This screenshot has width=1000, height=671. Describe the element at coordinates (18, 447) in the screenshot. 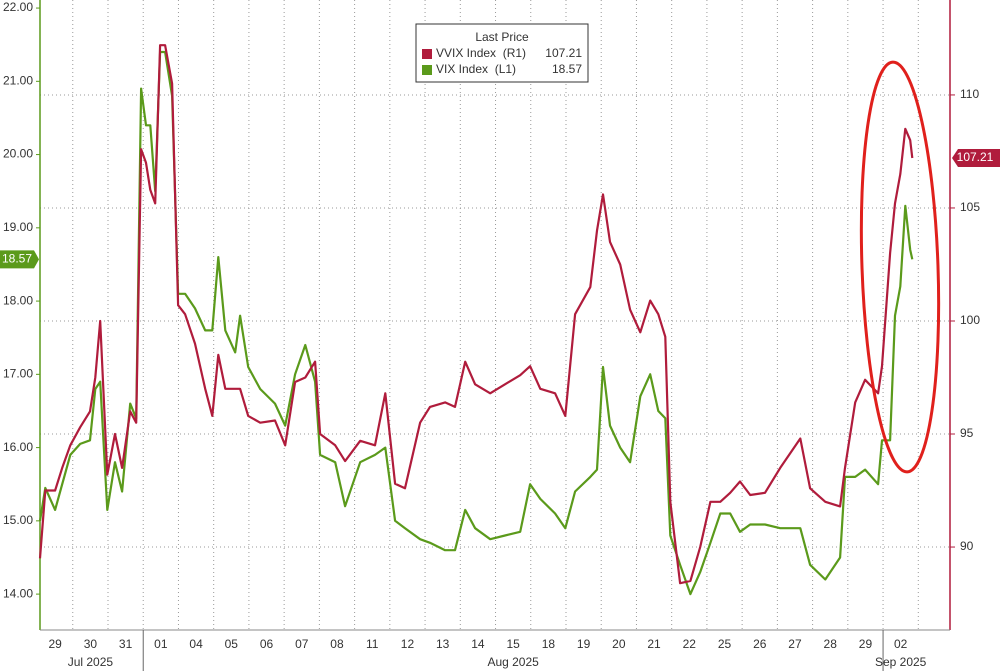

I see `y-tick-label: 16.00` at that location.